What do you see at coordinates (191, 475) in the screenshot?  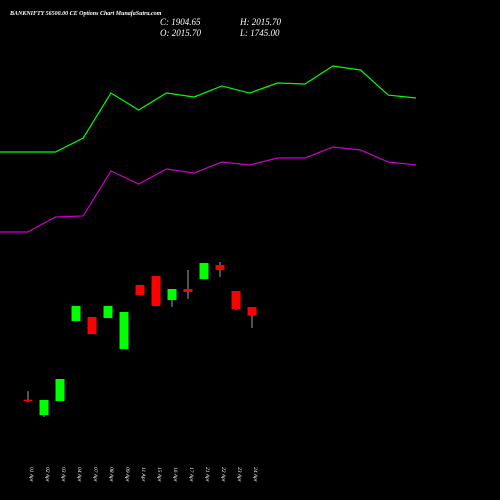 I see `x-tick-label: 17 Apr` at bounding box center [191, 475].